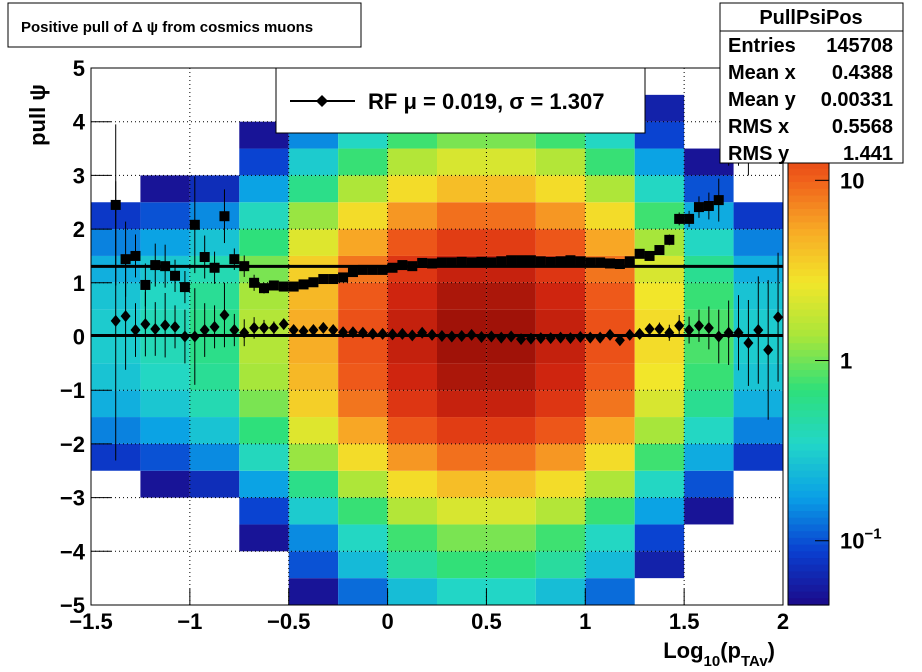 Image resolution: width=922 pixels, height=672 pixels. I want to click on legend-label: RF μ = 0.019, σ = 1.307, so click(486, 101).